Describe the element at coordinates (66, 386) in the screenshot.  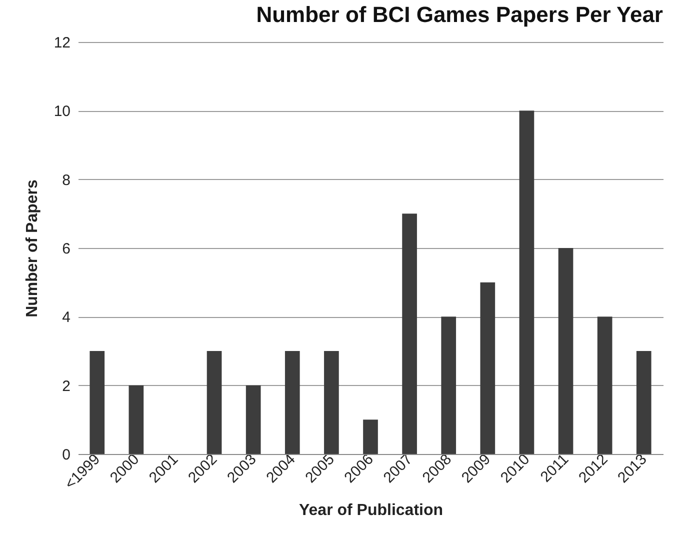
I see `y-tick-label: 2` at that location.